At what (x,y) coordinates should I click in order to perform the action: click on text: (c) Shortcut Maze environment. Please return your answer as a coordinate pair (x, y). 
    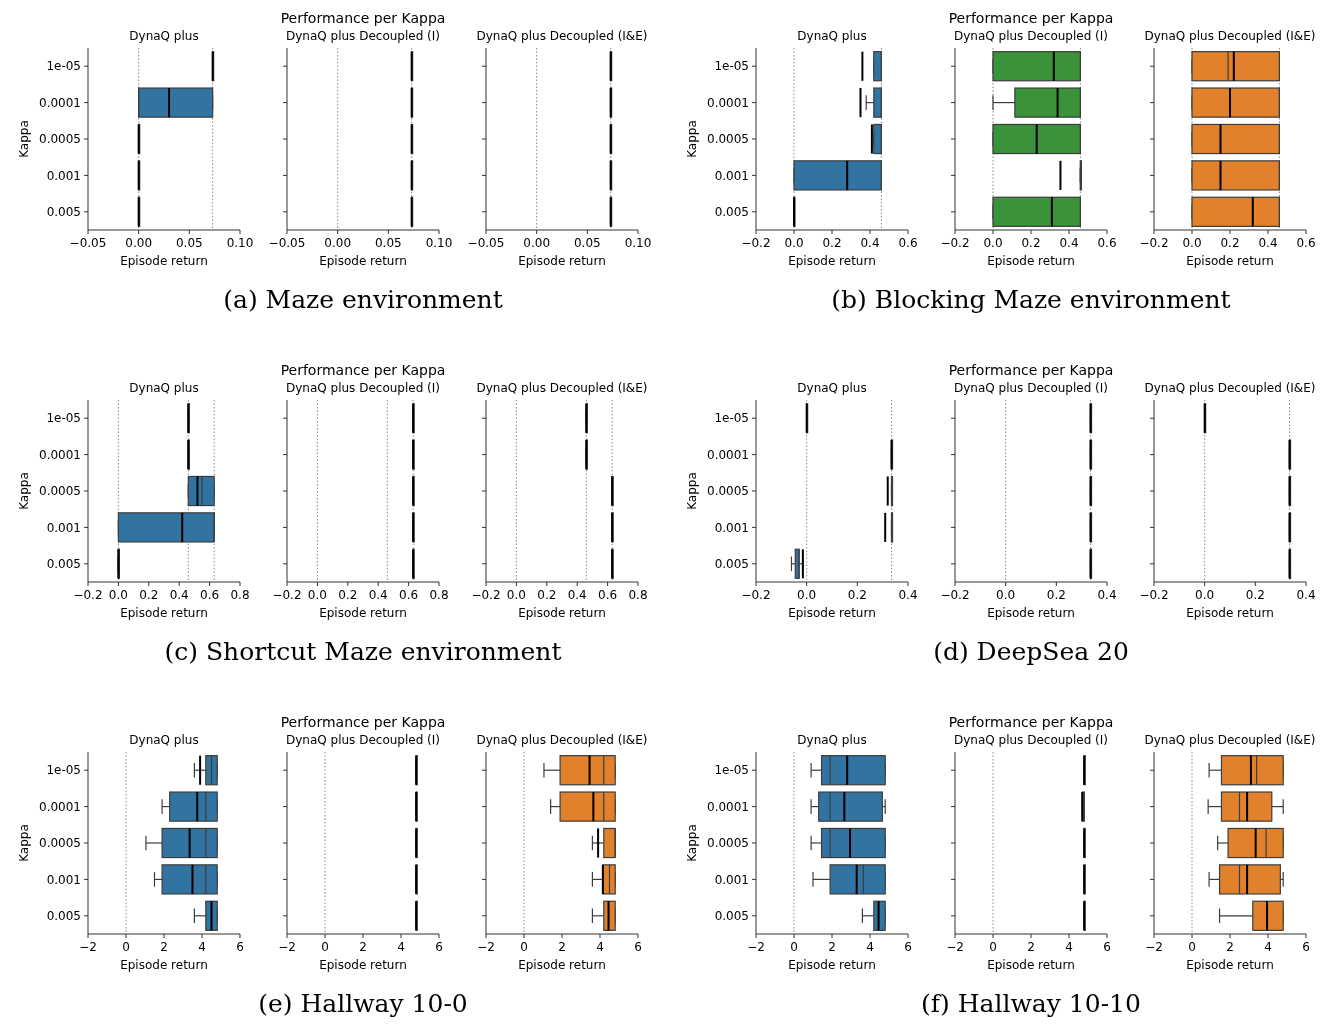
    Looking at the image, I should click on (363, 651).